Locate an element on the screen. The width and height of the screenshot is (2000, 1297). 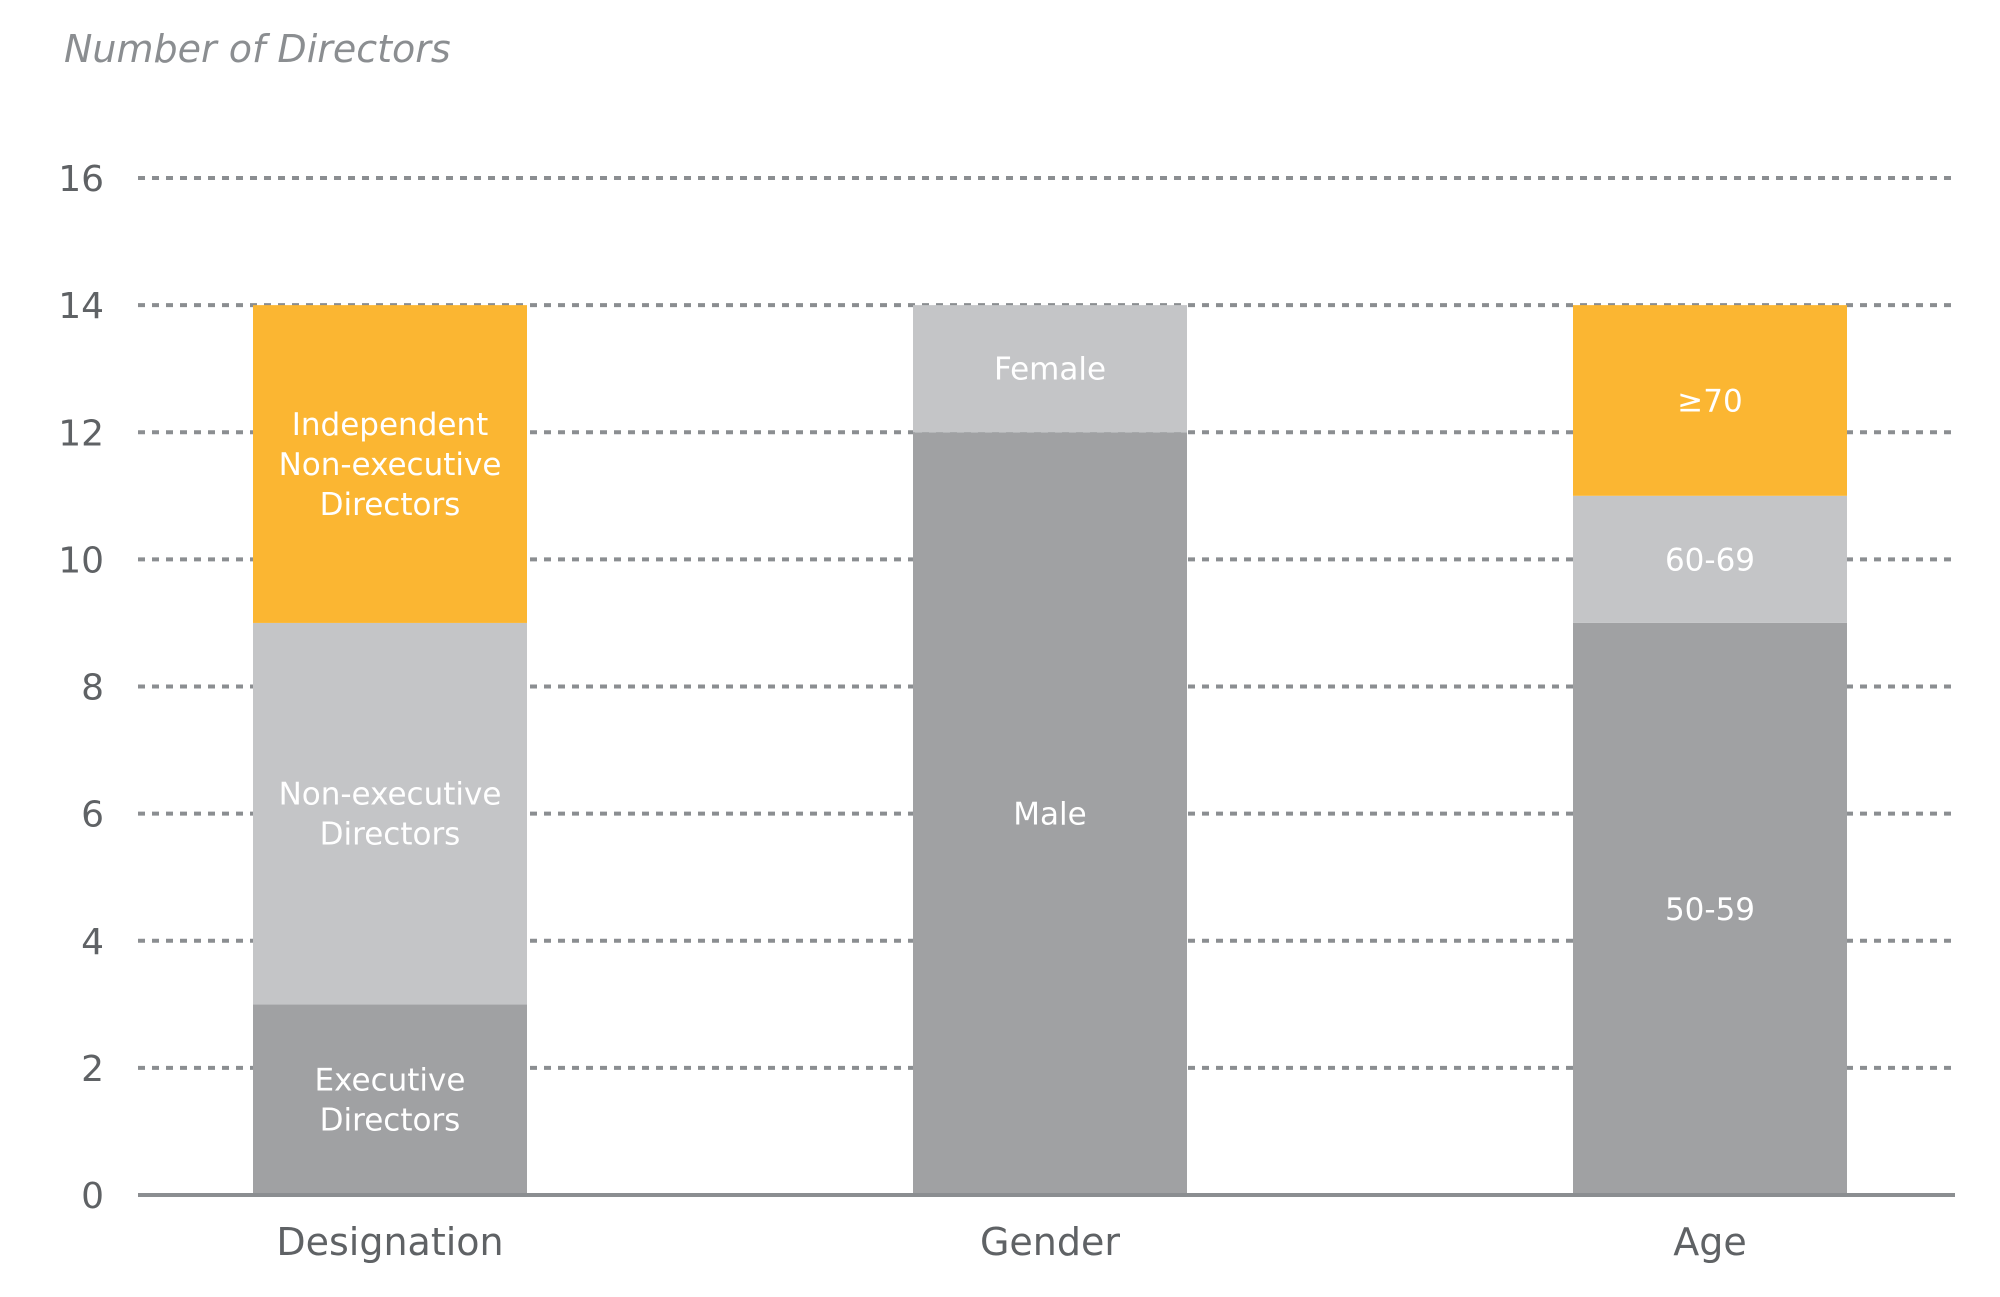
segment-label: Executive Directors is located at coordinates (390, 1101).